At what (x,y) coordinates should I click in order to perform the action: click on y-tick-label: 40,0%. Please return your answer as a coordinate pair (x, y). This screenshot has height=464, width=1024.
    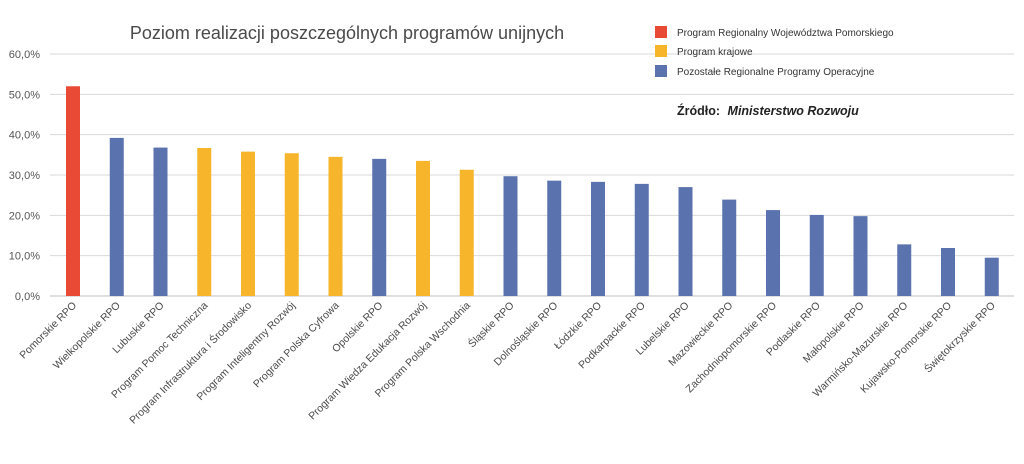
    Looking at the image, I should click on (24, 136).